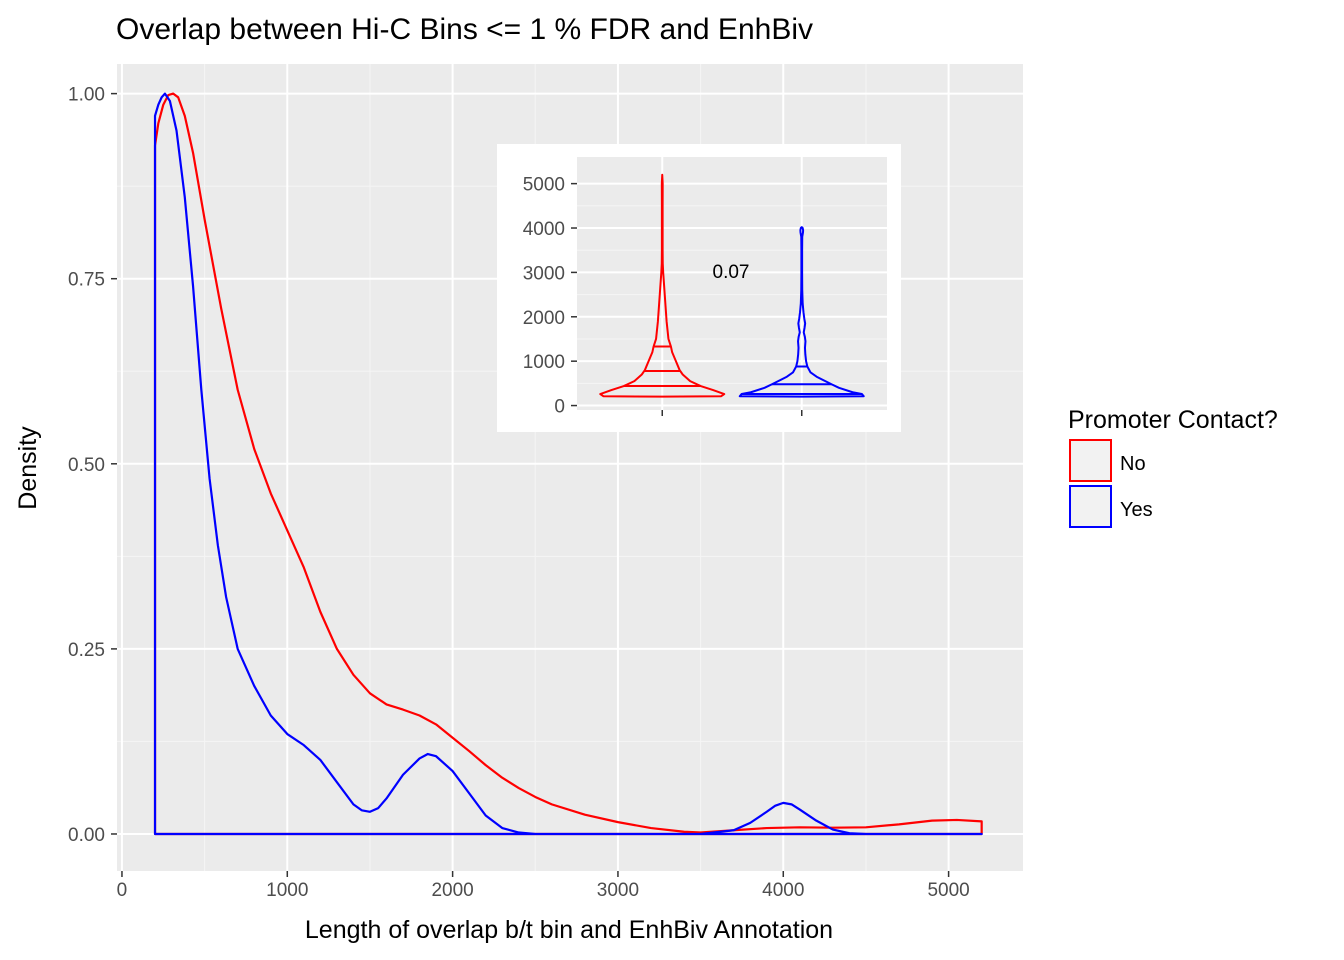 This screenshot has width=1344, height=960. What do you see at coordinates (559, 407) in the screenshot?
I see `inset-y-tick-label: 0` at bounding box center [559, 407].